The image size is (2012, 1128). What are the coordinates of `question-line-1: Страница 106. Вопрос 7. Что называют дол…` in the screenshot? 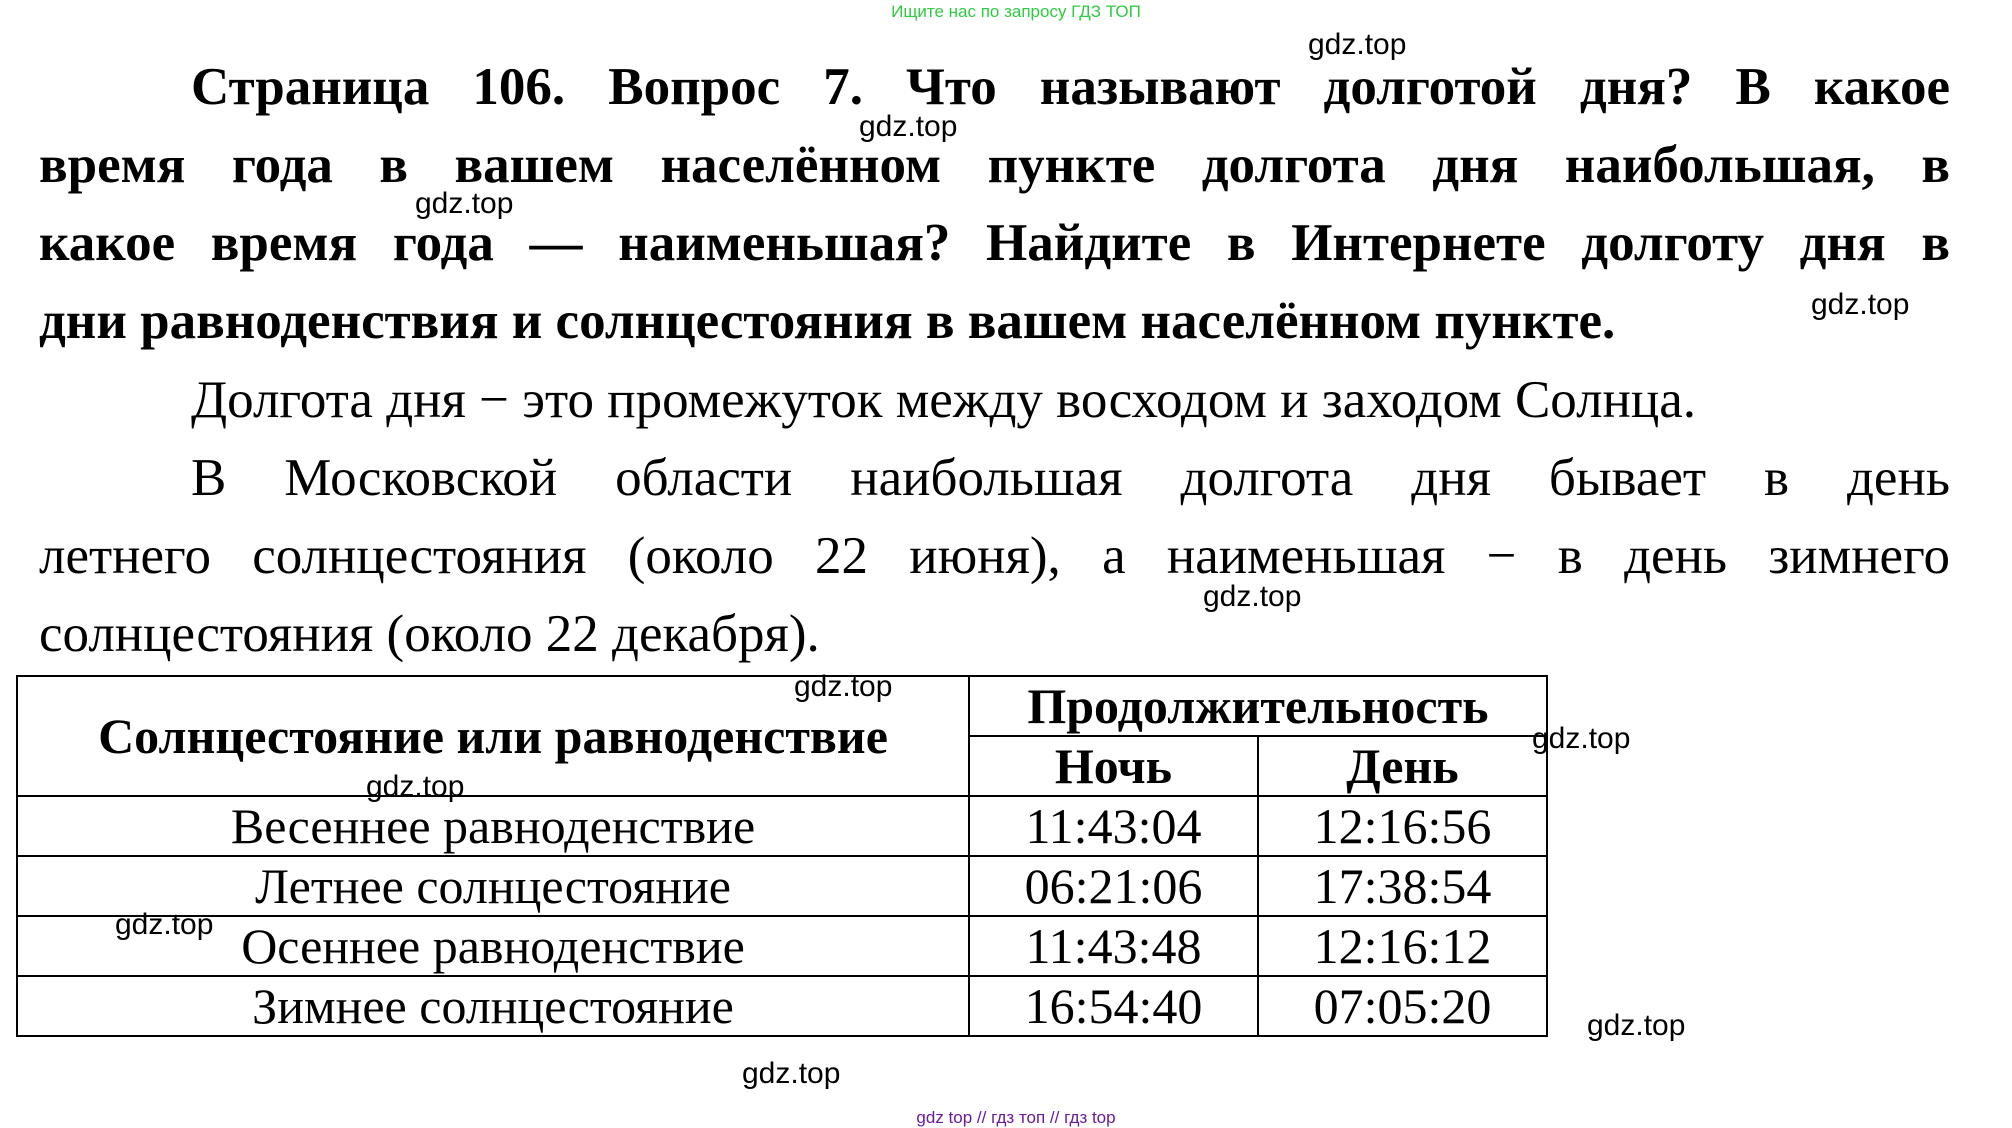 It's located at (1070, 87).